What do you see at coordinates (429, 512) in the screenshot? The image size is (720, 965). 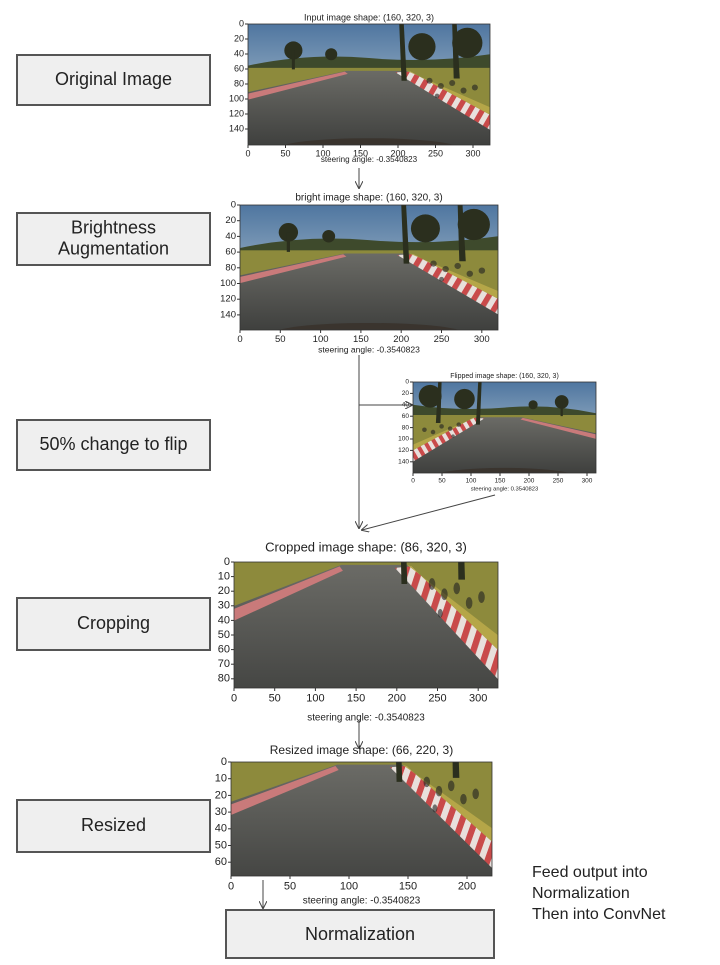 I see `arrow` at bounding box center [429, 512].